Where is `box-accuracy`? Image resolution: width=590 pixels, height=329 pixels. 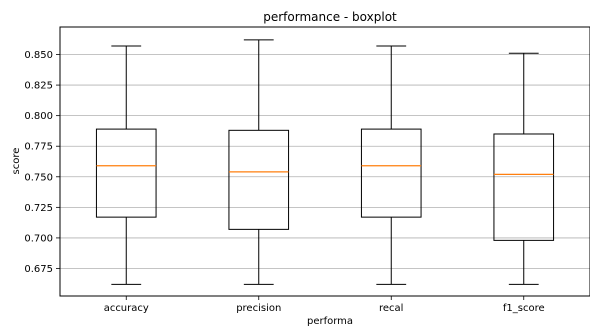 box-accuracy is located at coordinates (126, 165).